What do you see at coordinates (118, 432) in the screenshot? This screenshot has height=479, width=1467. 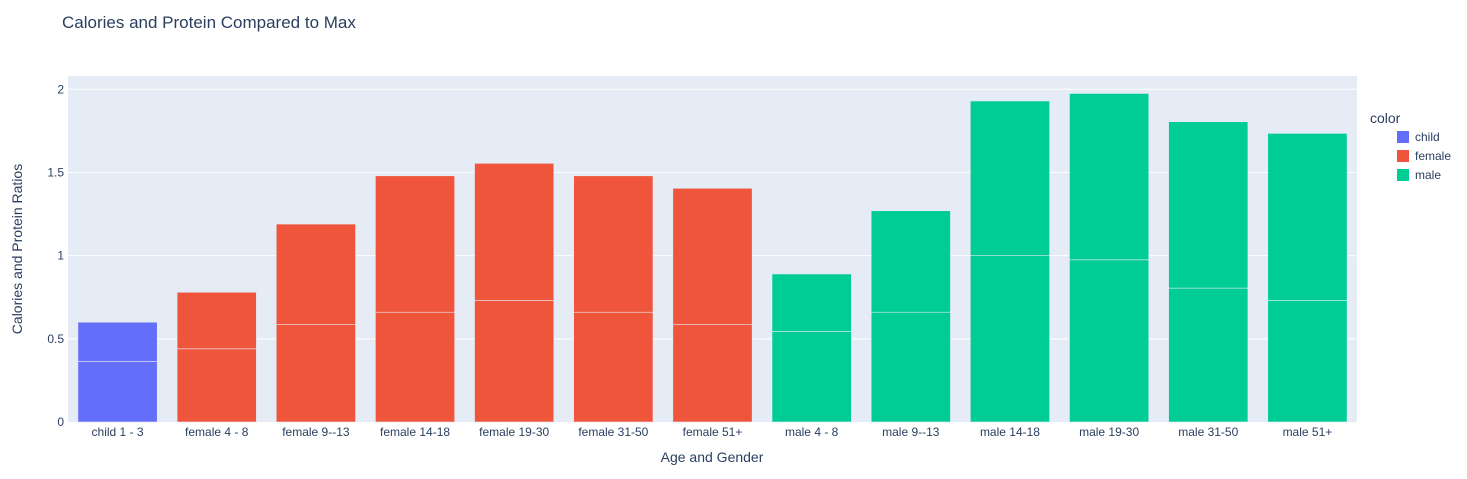 I see `x-tick-label: child 1 - 3` at bounding box center [118, 432].